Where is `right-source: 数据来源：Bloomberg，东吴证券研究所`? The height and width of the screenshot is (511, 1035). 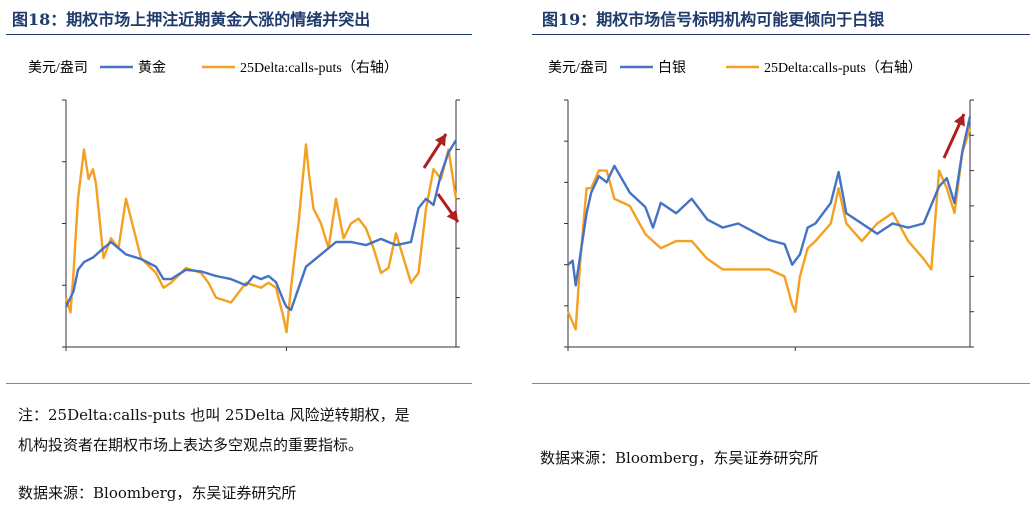
right-source: 数据来源：Bloomberg，东吴证券研究所 is located at coordinates (679, 458).